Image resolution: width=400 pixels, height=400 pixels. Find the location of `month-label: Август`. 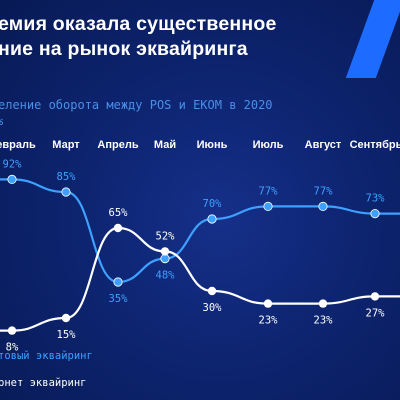

month-label: Август is located at coordinates (323, 145).